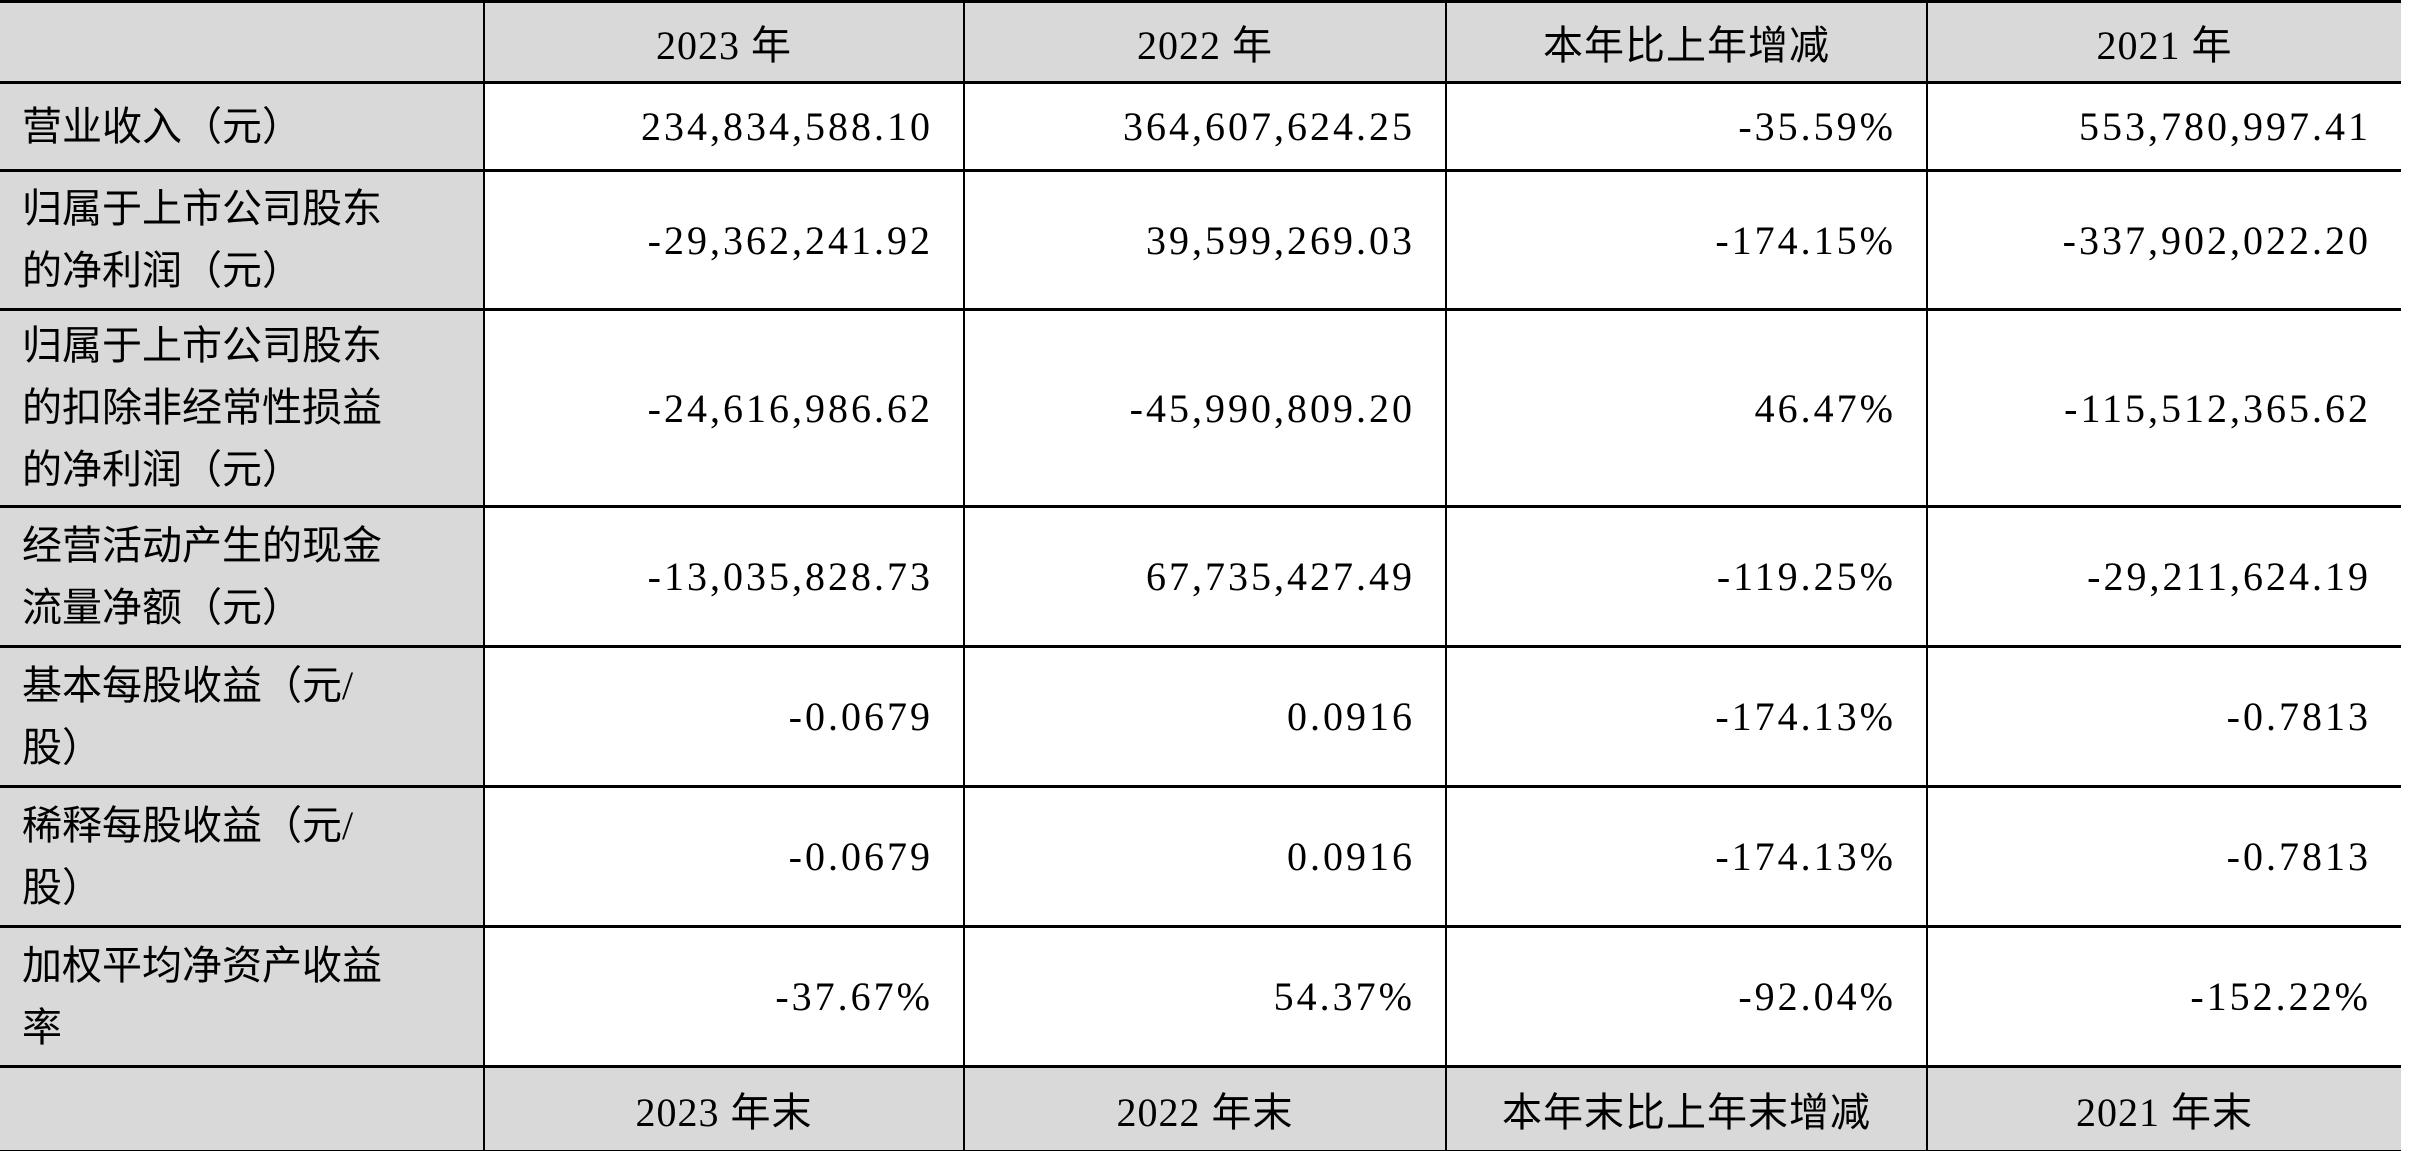 This screenshot has height=1151, width=2411. I want to click on footer-cell-2022-end: 2022 年末, so click(1205, 1108).